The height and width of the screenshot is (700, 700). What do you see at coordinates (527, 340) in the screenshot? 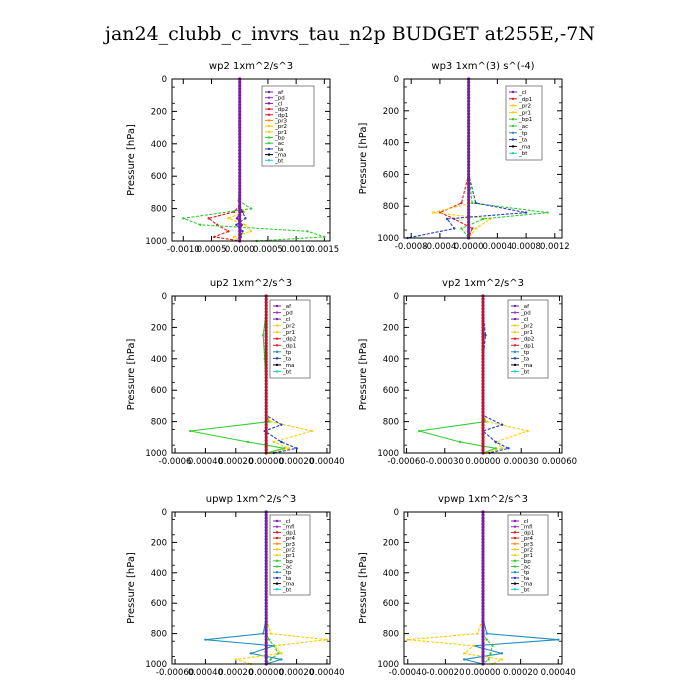
I see `legend-entry: _dp2` at bounding box center [527, 340].